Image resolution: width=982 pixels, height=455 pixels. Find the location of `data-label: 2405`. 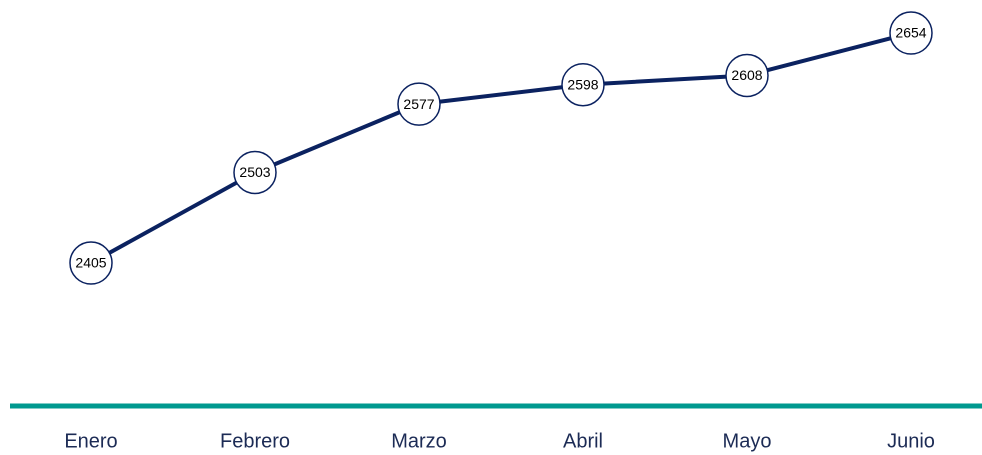

data-label: 2405 is located at coordinates (90, 263).